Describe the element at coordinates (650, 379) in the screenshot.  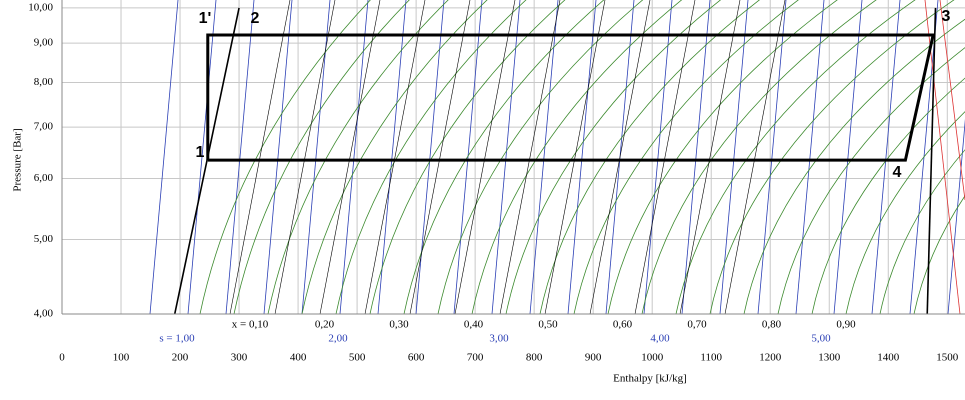
I see `x-axis-title: Enthalpy [kJ/kg]` at that location.